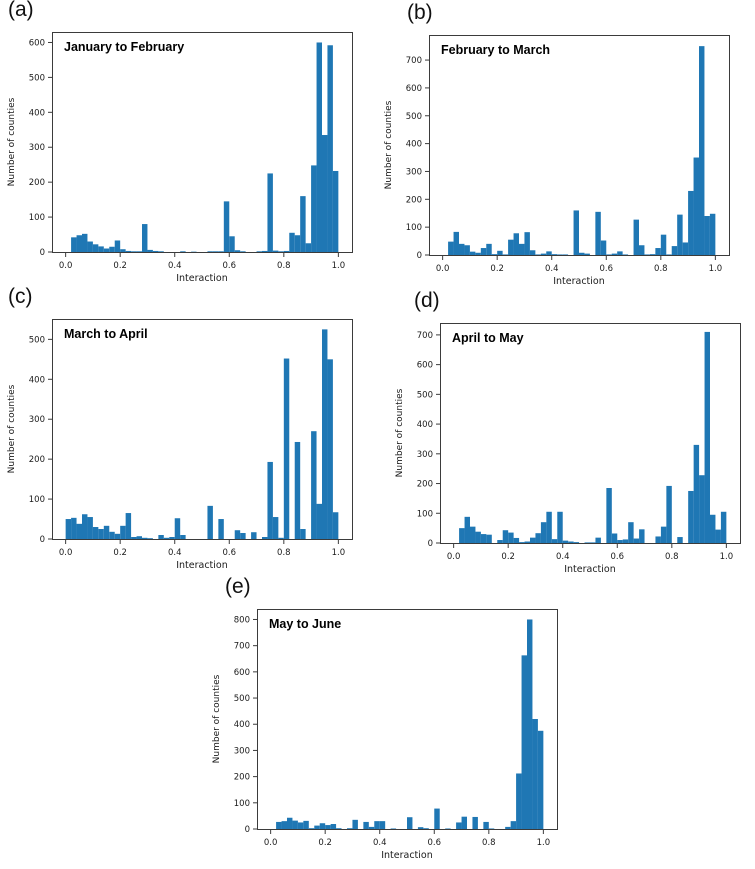 The height and width of the screenshot is (869, 755). Describe the element at coordinates (20, 296) in the screenshot. I see `panel-letter-c: (c)` at that location.